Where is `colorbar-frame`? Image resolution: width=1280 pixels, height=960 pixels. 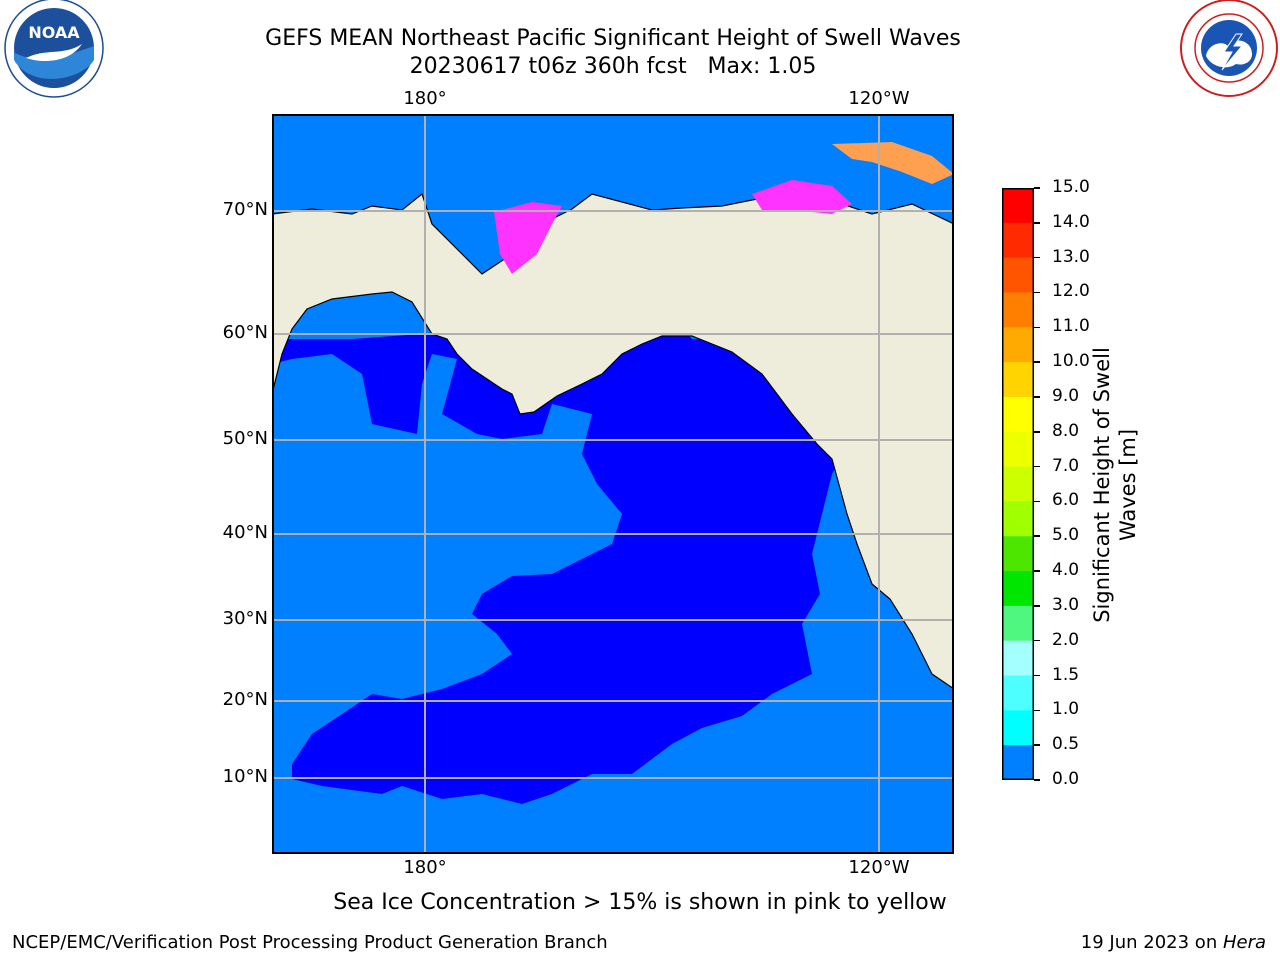
colorbar-frame is located at coordinates (1018, 484).